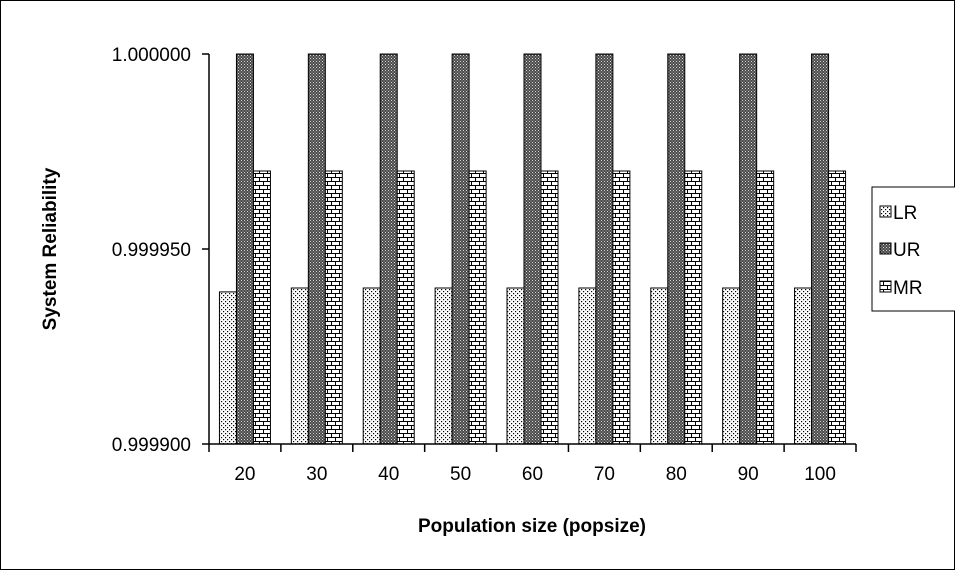 The image size is (955, 571). Describe the element at coordinates (604, 474) in the screenshot. I see `x-tick-label: 70` at that location.